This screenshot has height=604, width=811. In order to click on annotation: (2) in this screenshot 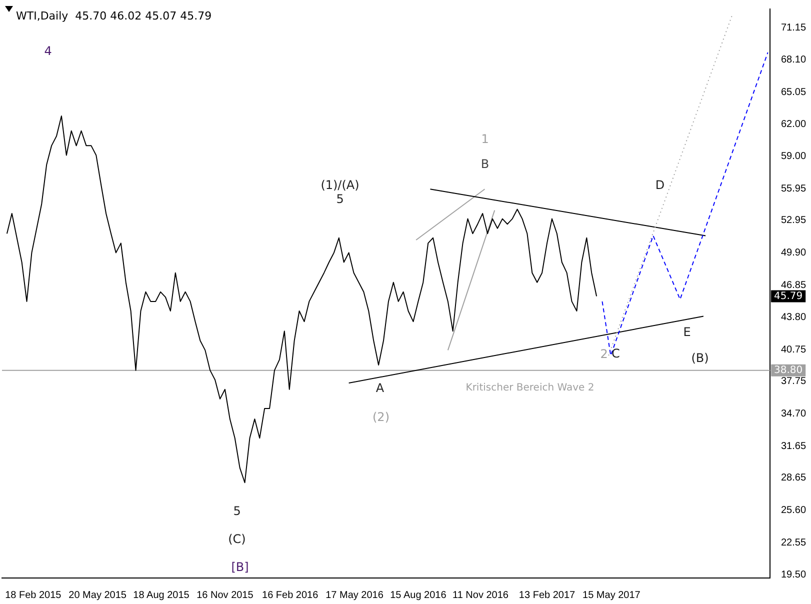, I will do `click(381, 417)`.